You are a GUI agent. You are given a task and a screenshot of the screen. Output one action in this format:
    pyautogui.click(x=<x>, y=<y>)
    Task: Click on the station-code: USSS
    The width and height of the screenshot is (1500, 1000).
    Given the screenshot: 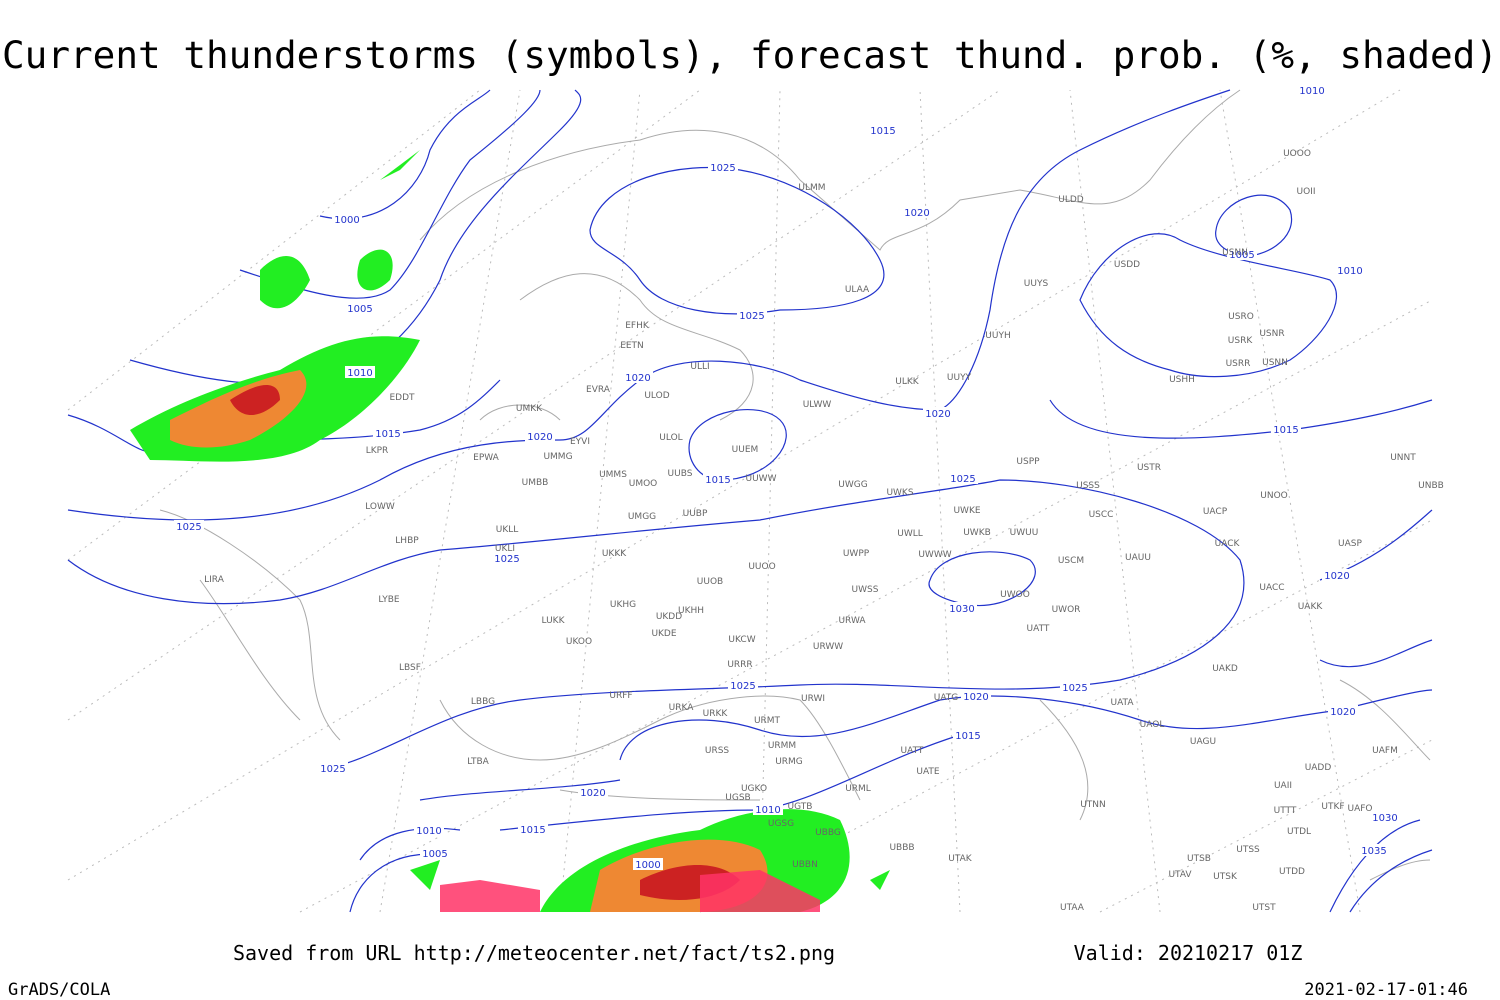 What is the action you would take?
    pyautogui.click(x=1088, y=486)
    